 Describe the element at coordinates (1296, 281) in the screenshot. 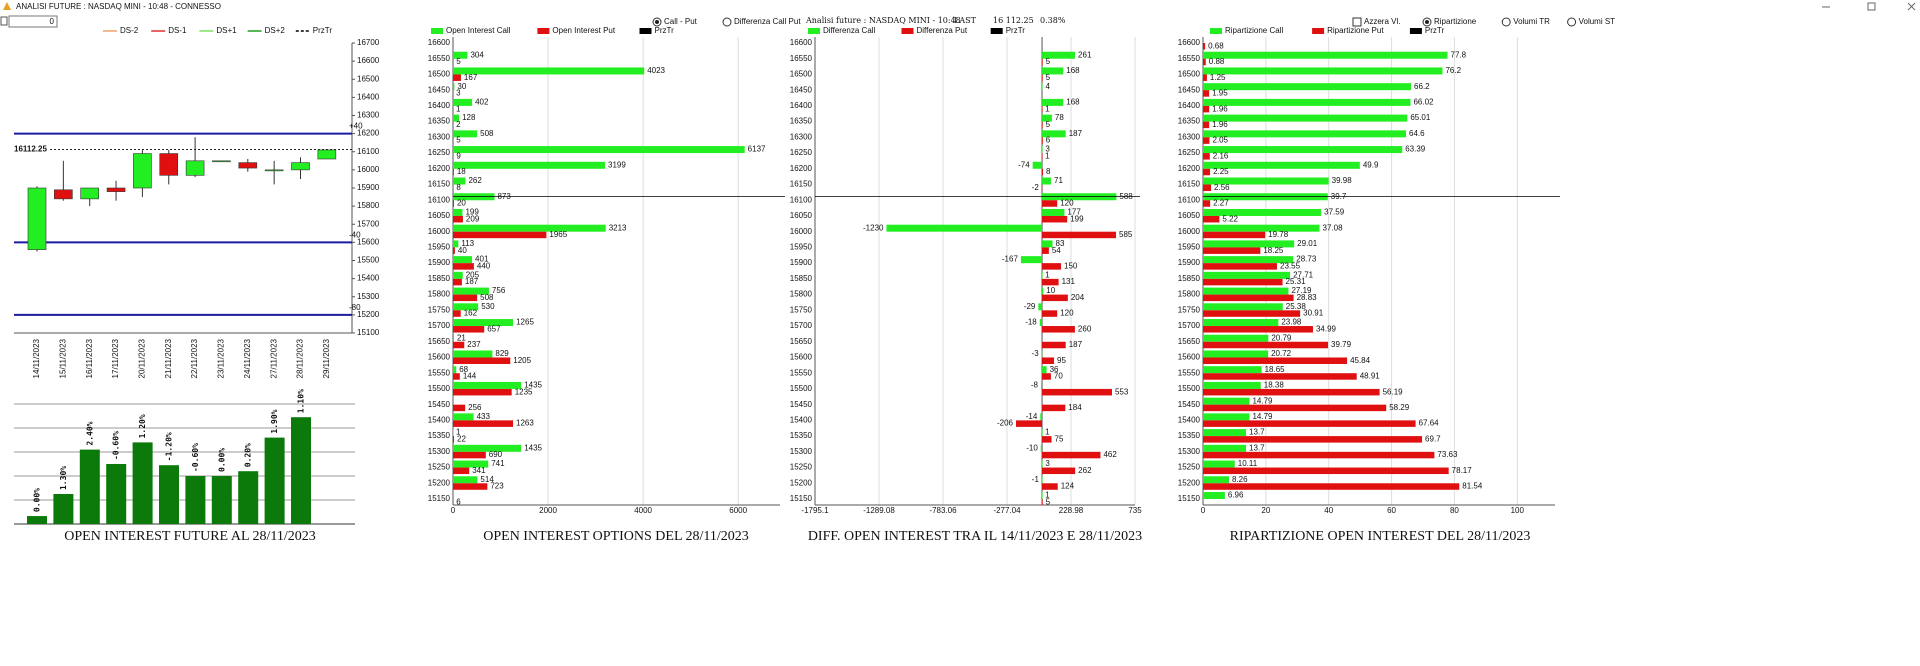

I see `value-label: 25.31` at that location.